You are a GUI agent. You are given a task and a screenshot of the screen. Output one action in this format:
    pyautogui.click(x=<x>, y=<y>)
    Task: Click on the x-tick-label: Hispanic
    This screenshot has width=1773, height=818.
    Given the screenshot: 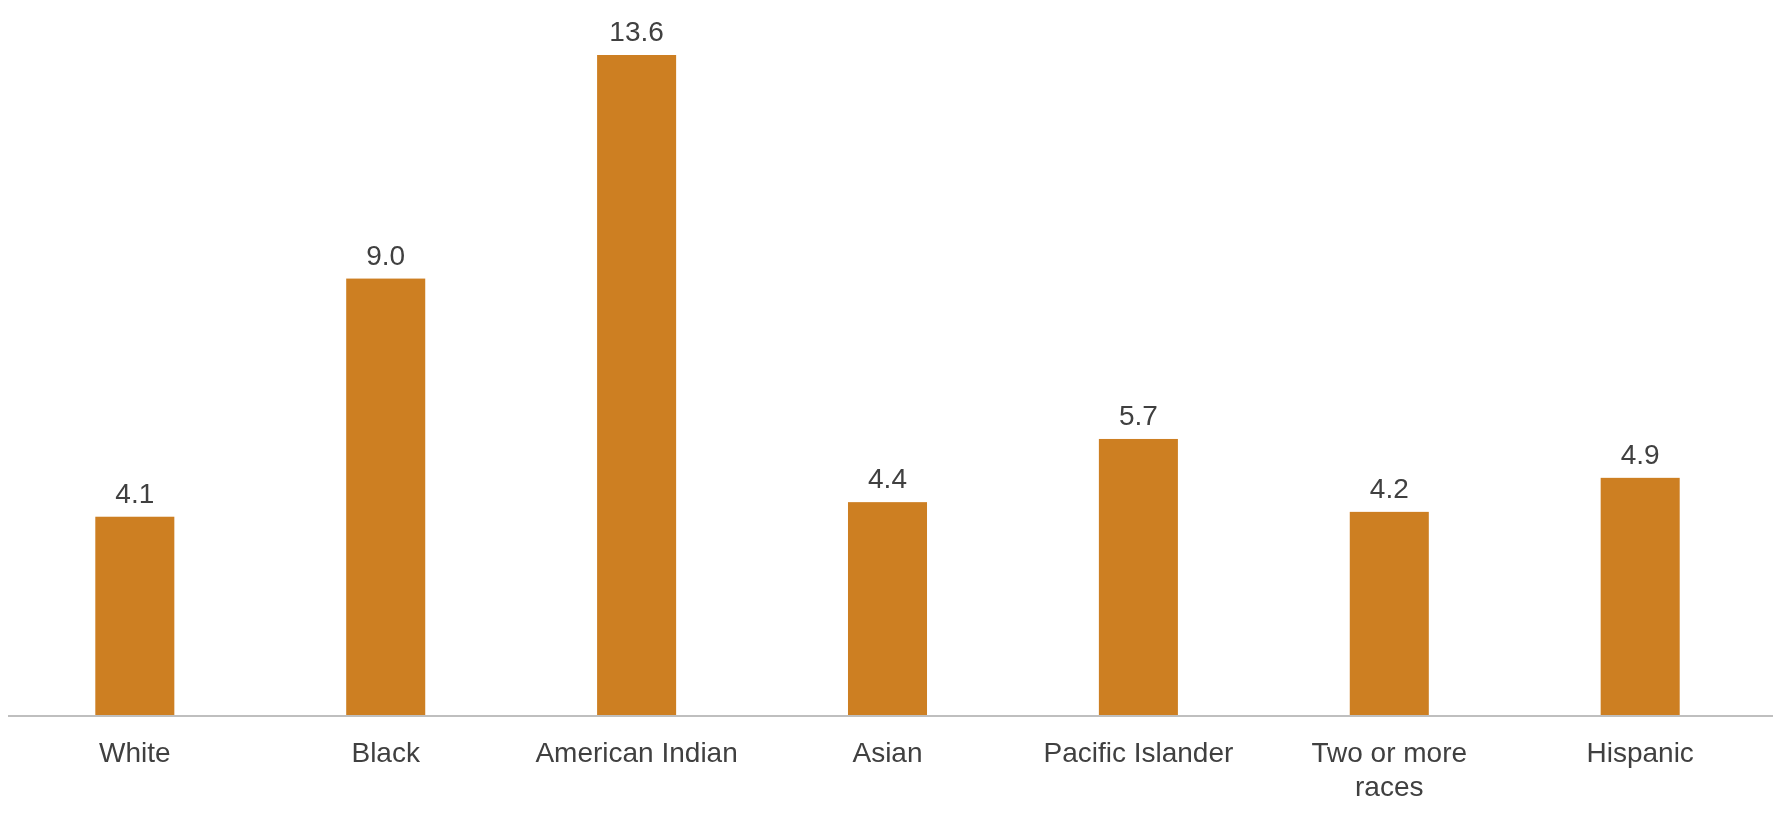 What is the action you would take?
    pyautogui.click(x=1640, y=752)
    